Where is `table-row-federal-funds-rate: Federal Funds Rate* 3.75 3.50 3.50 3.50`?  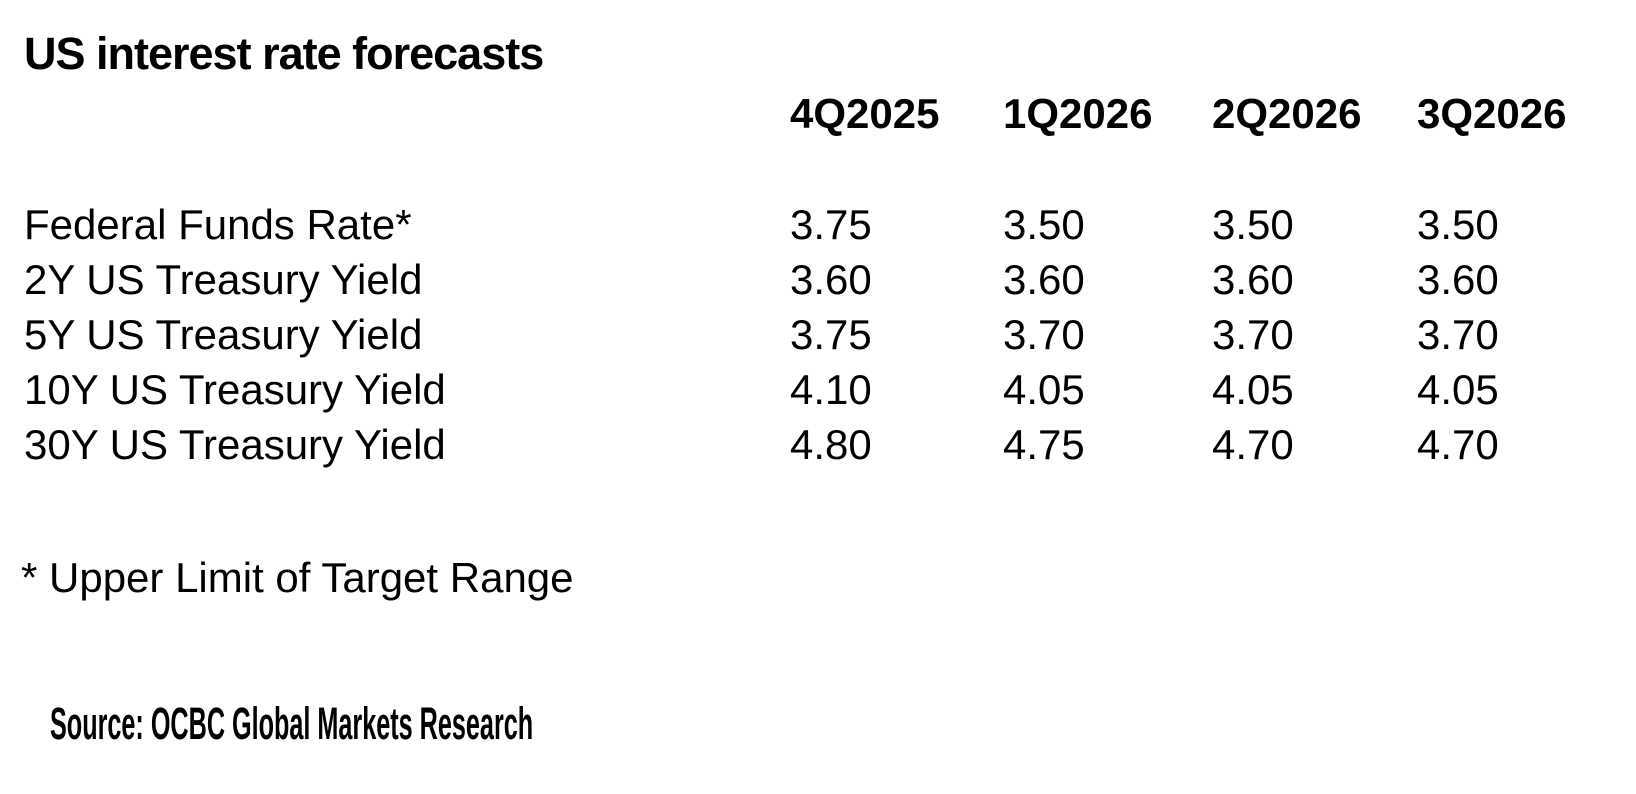
table-row-federal-funds-rate: Federal Funds Rate* 3.75 3.50 3.50 3.50 is located at coordinates (795, 224).